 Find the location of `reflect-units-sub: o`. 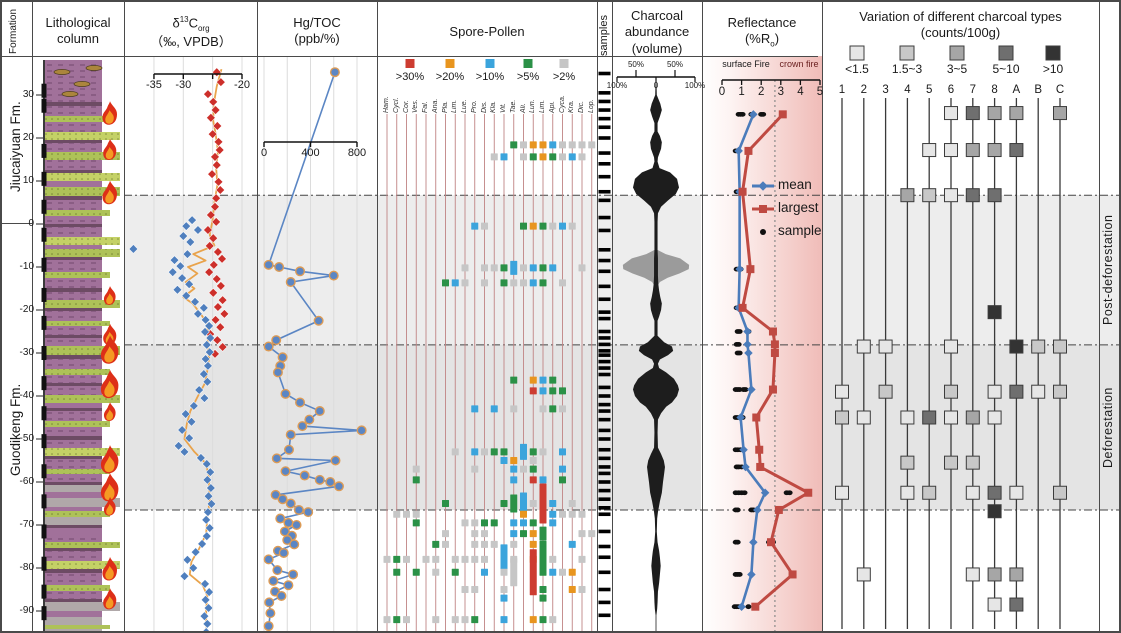

reflect-units-sub: o is located at coordinates (772, 44).